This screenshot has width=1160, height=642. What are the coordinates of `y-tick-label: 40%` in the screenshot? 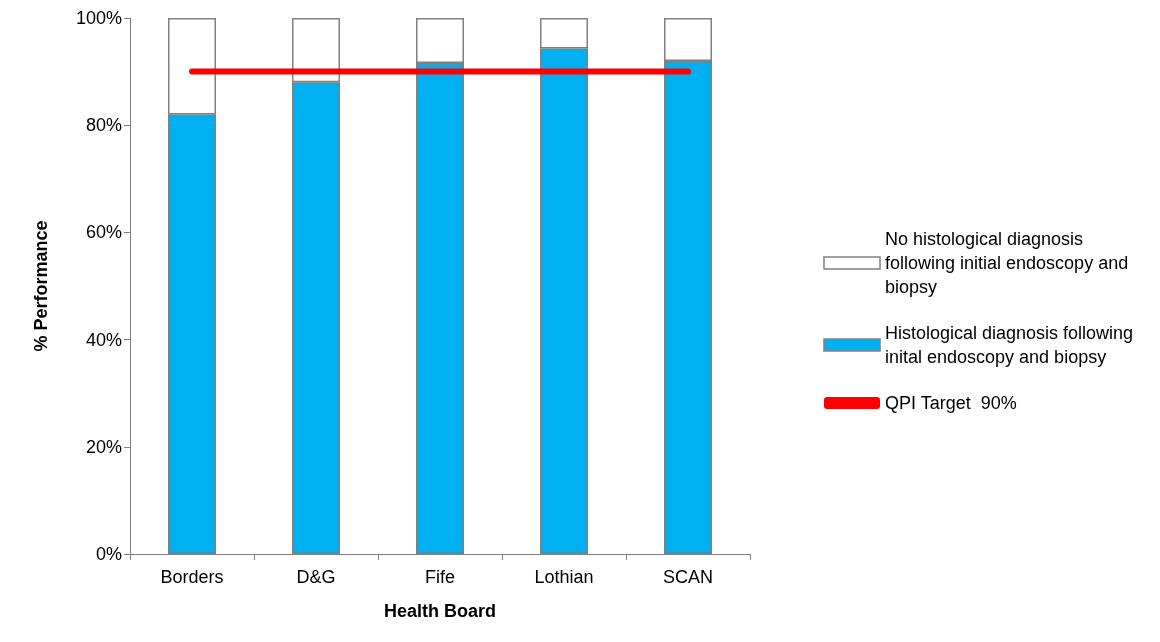 It's located at (103, 339).